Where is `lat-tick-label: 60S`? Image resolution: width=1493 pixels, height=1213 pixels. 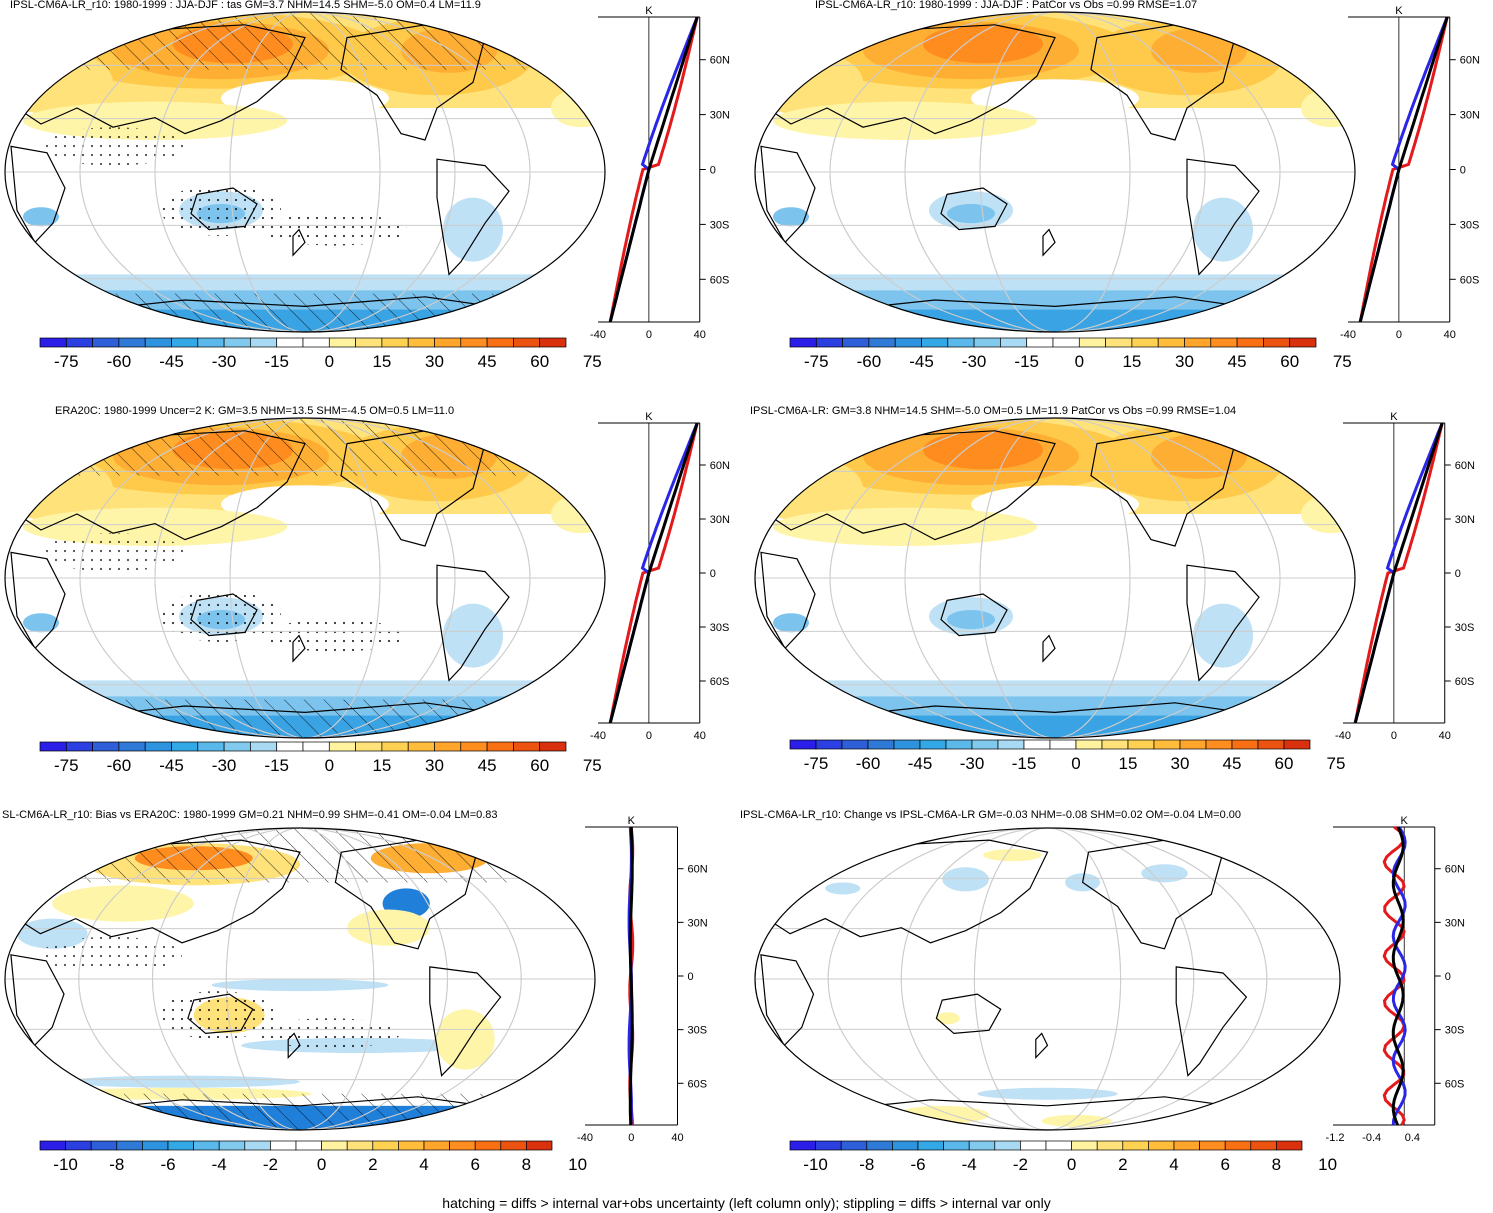
lat-tick-label: 60S is located at coordinates (1465, 682).